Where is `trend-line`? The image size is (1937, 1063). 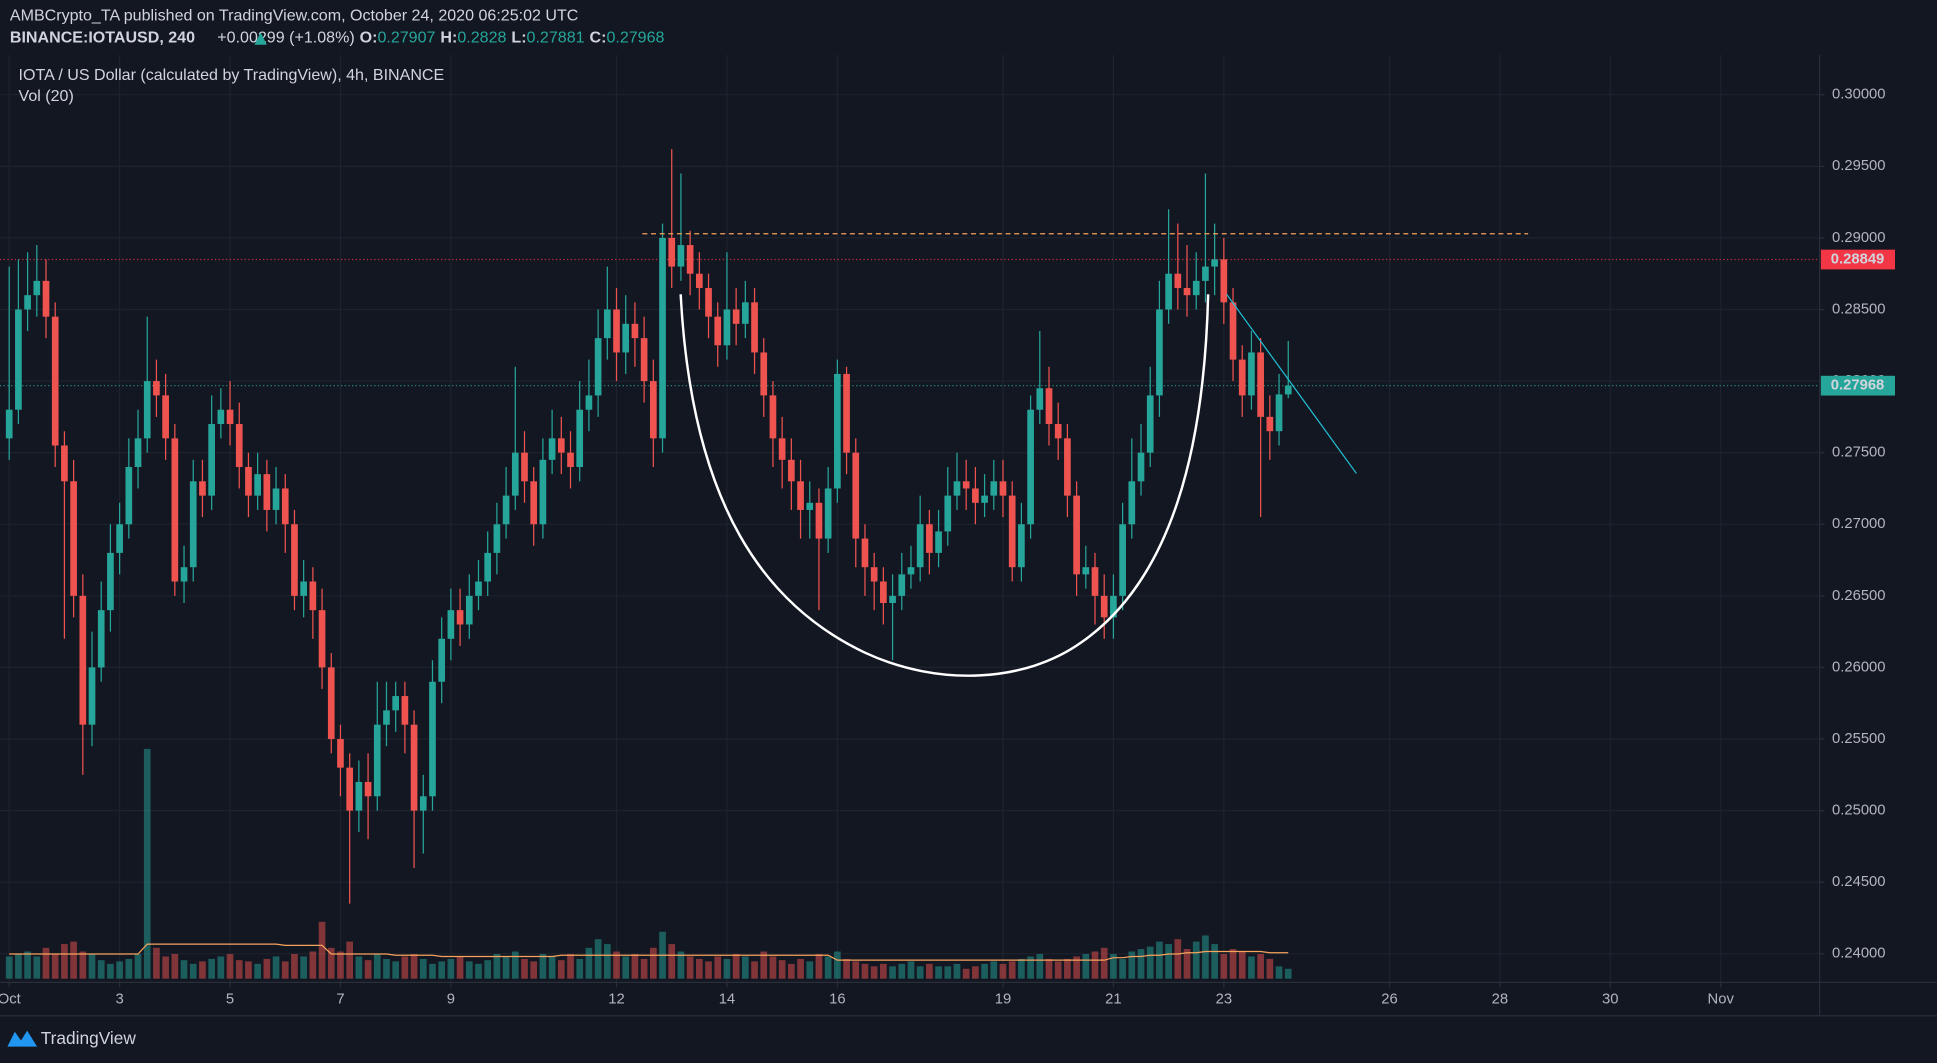 trend-line is located at coordinates (1291, 383).